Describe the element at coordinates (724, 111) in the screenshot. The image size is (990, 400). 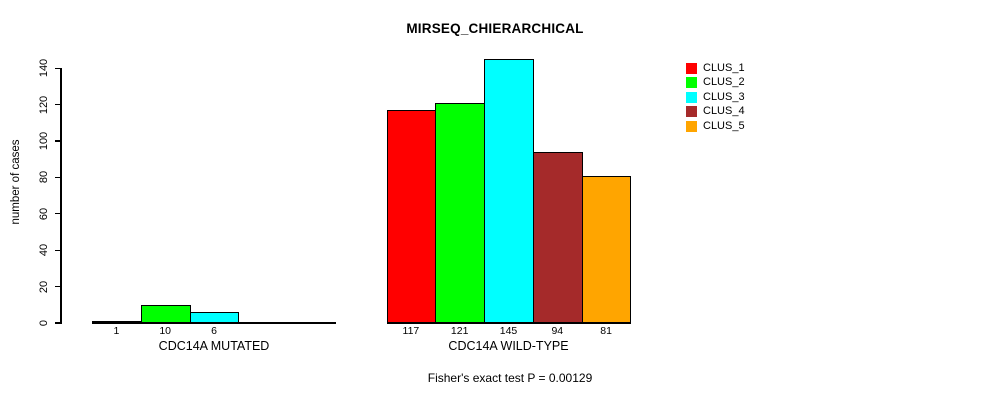
I see `legend-label: CLUS_4` at that location.